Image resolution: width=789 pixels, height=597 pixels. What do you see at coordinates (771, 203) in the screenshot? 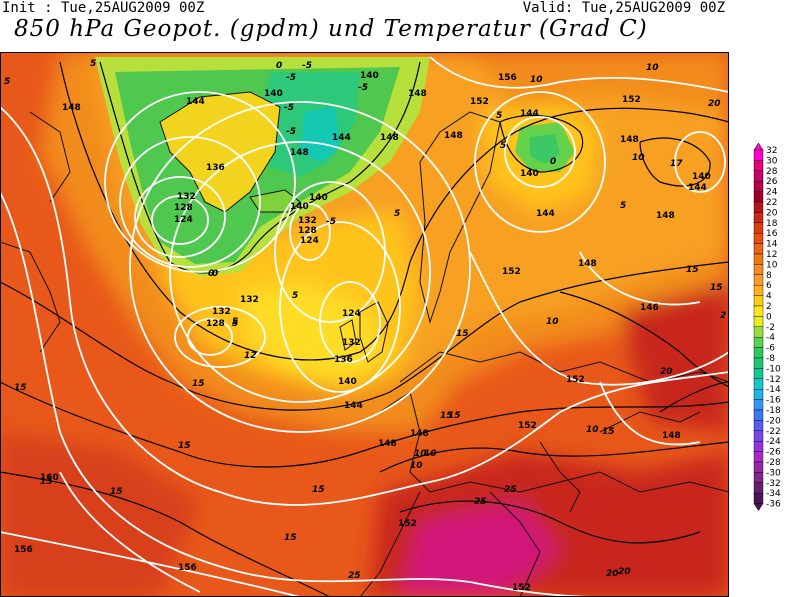
I see `scale-tick-label: 22` at bounding box center [771, 203].